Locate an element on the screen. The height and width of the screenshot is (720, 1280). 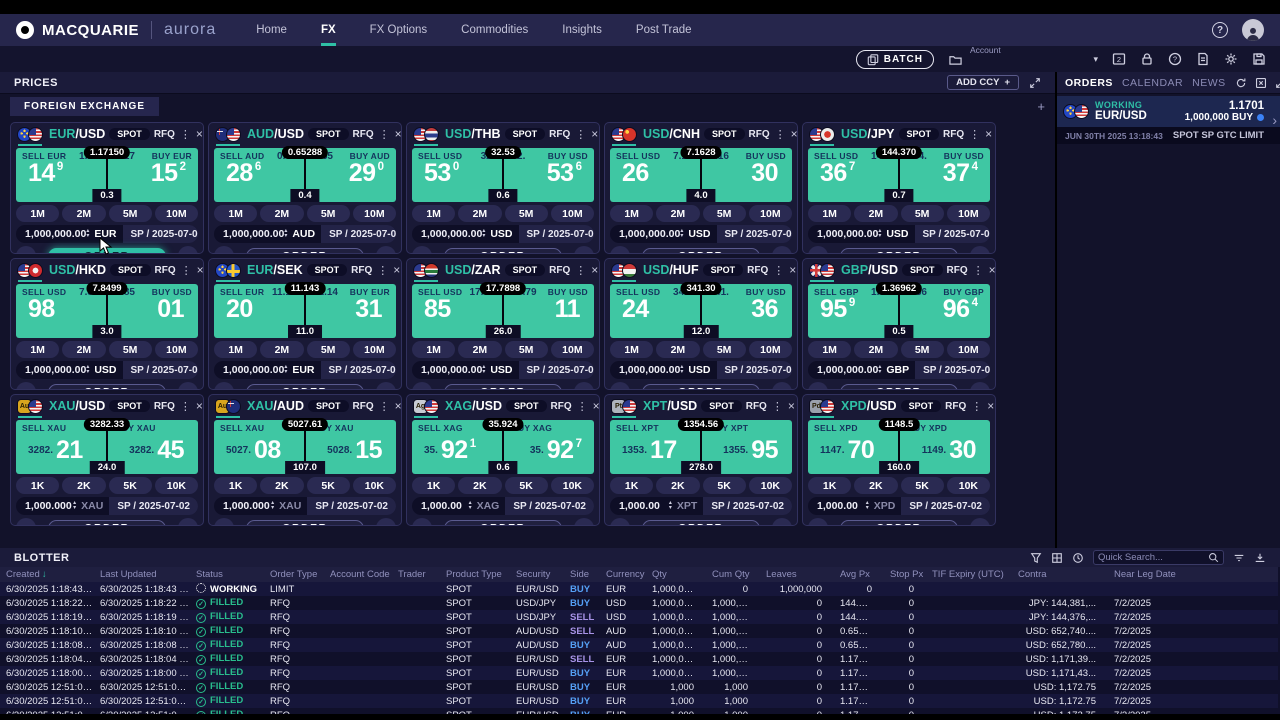
user-avatar is located at coordinates (1253, 30).